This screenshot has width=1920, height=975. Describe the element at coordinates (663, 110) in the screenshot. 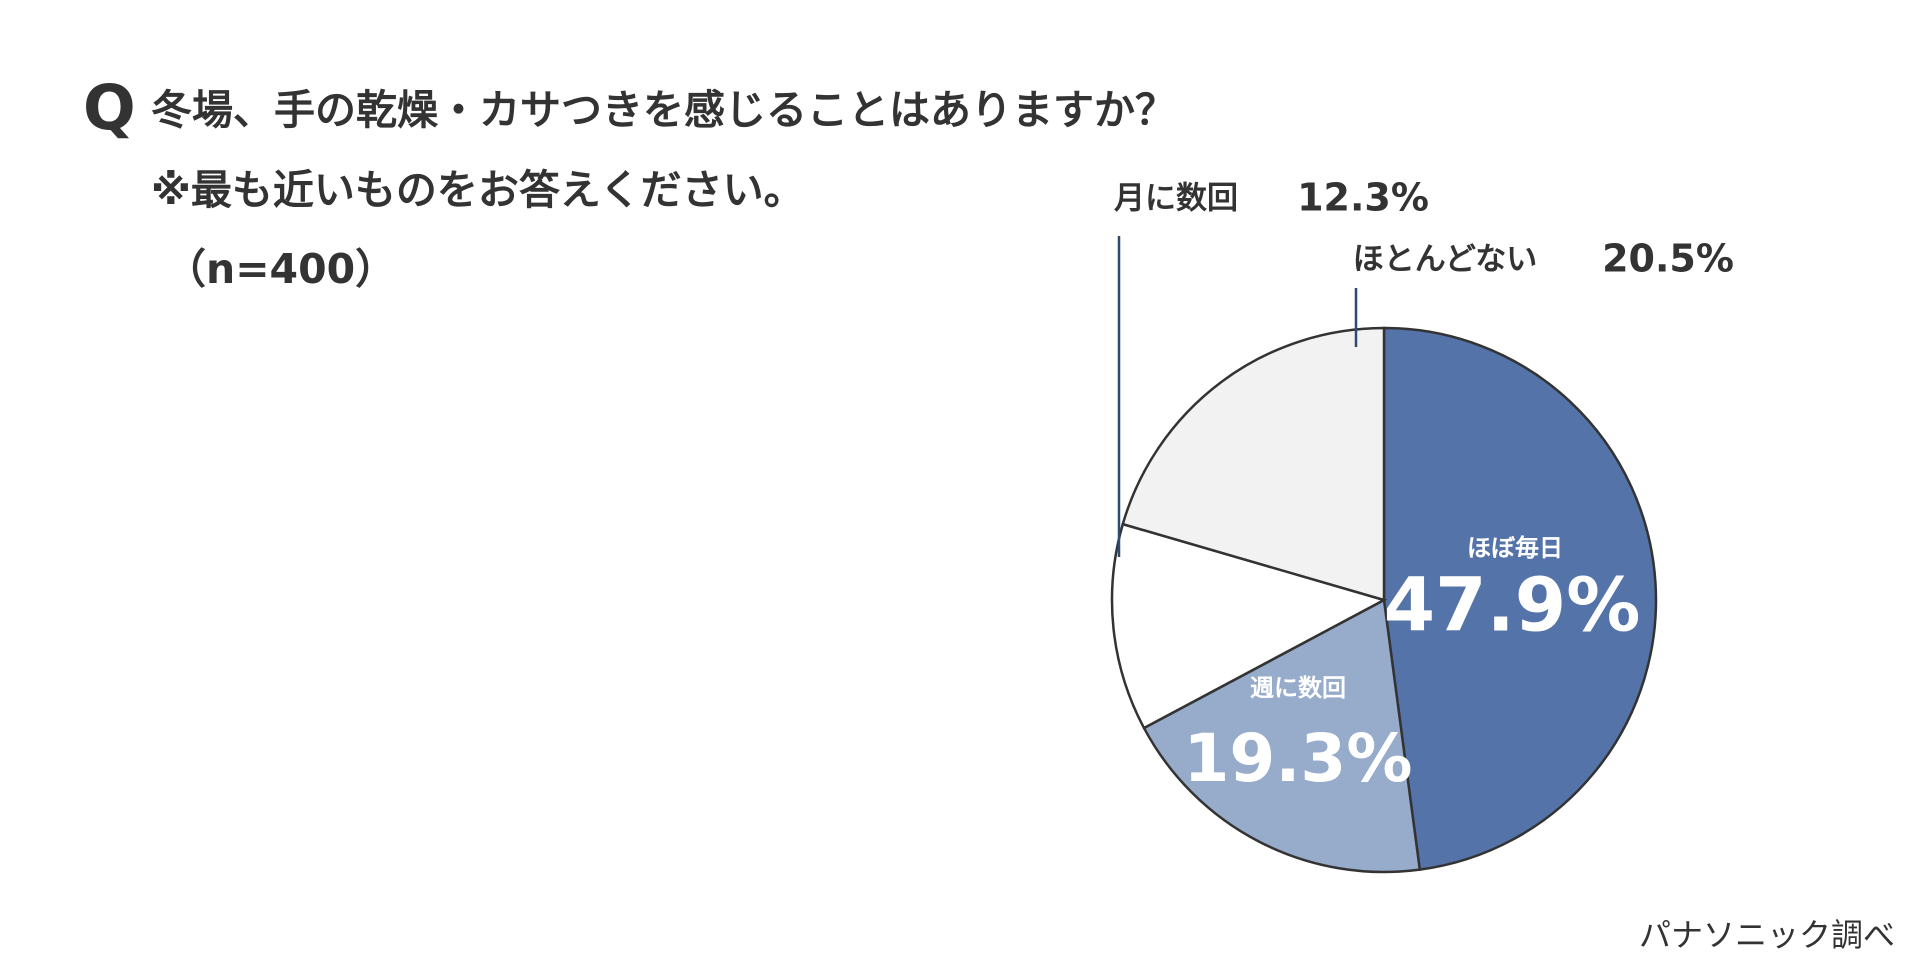

I see `chart-title: 冬場、手の乾燥・カサつきを感じることはありますか？` at that location.